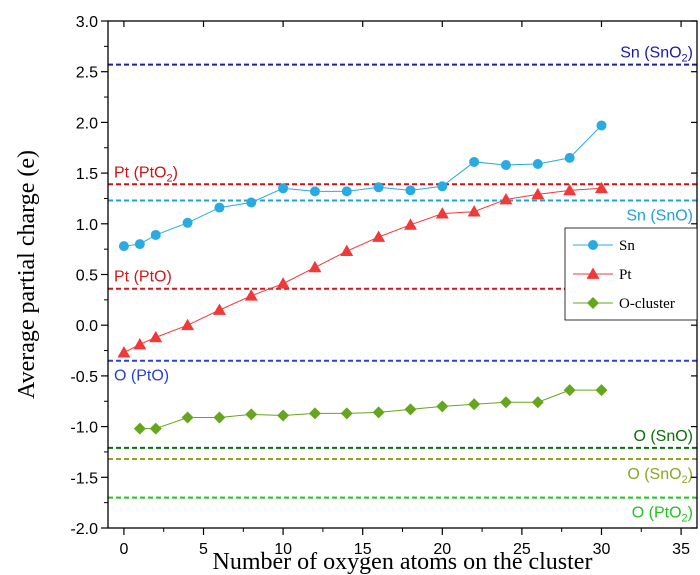  I want to click on reference-line-label: Pt (PtO2), so click(146, 174).